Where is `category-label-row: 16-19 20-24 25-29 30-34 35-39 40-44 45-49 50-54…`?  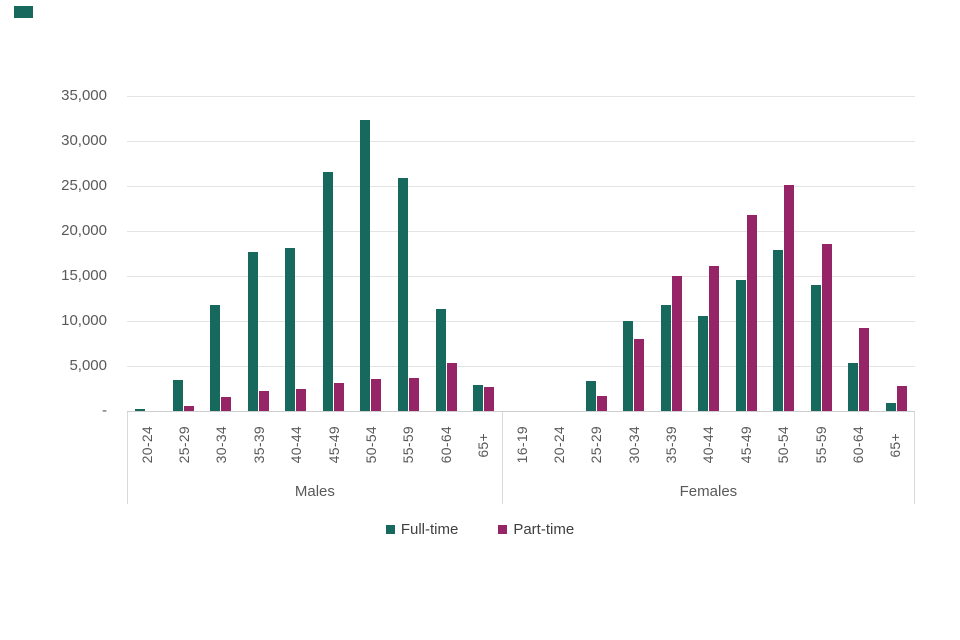
category-label-row: 16-19 20-24 25-29 30-34 35-39 40-44 45-49 50-54… is located at coordinates (708, 445).